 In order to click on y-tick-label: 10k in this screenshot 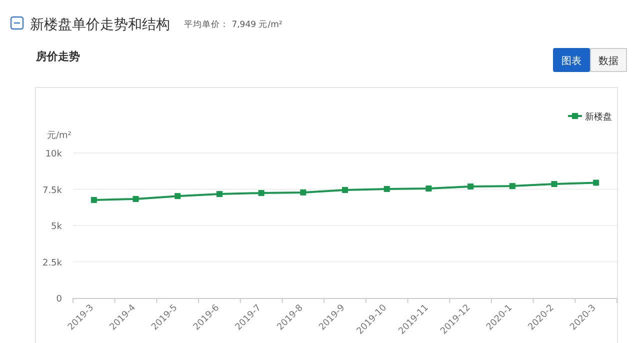, I will do `click(54, 155)`.